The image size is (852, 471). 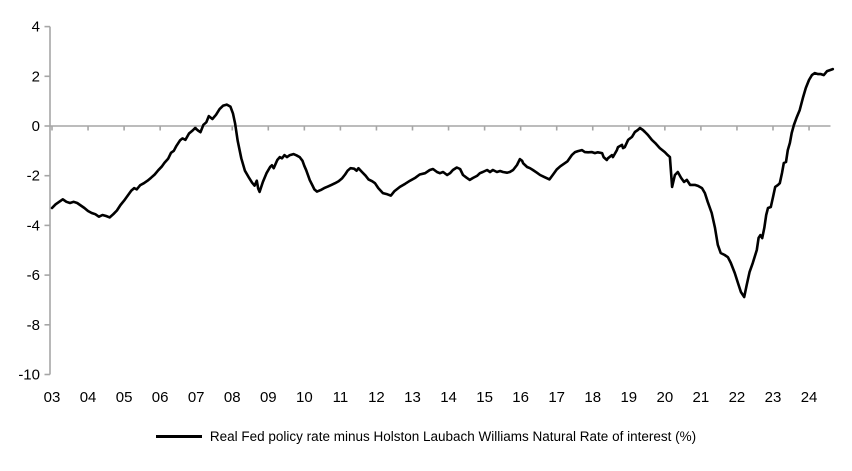 What do you see at coordinates (178, 436) in the screenshot?
I see `legend-line-swatch` at bounding box center [178, 436].